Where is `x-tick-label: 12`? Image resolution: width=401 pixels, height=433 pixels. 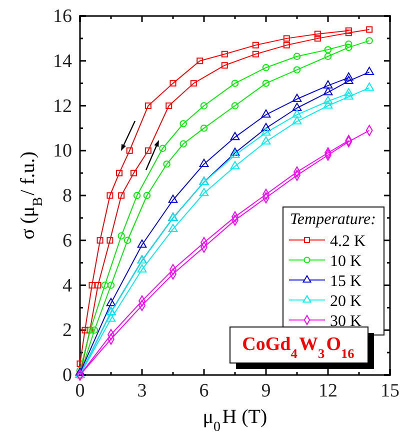
x-tick-label: 12 is located at coordinates (328, 391).